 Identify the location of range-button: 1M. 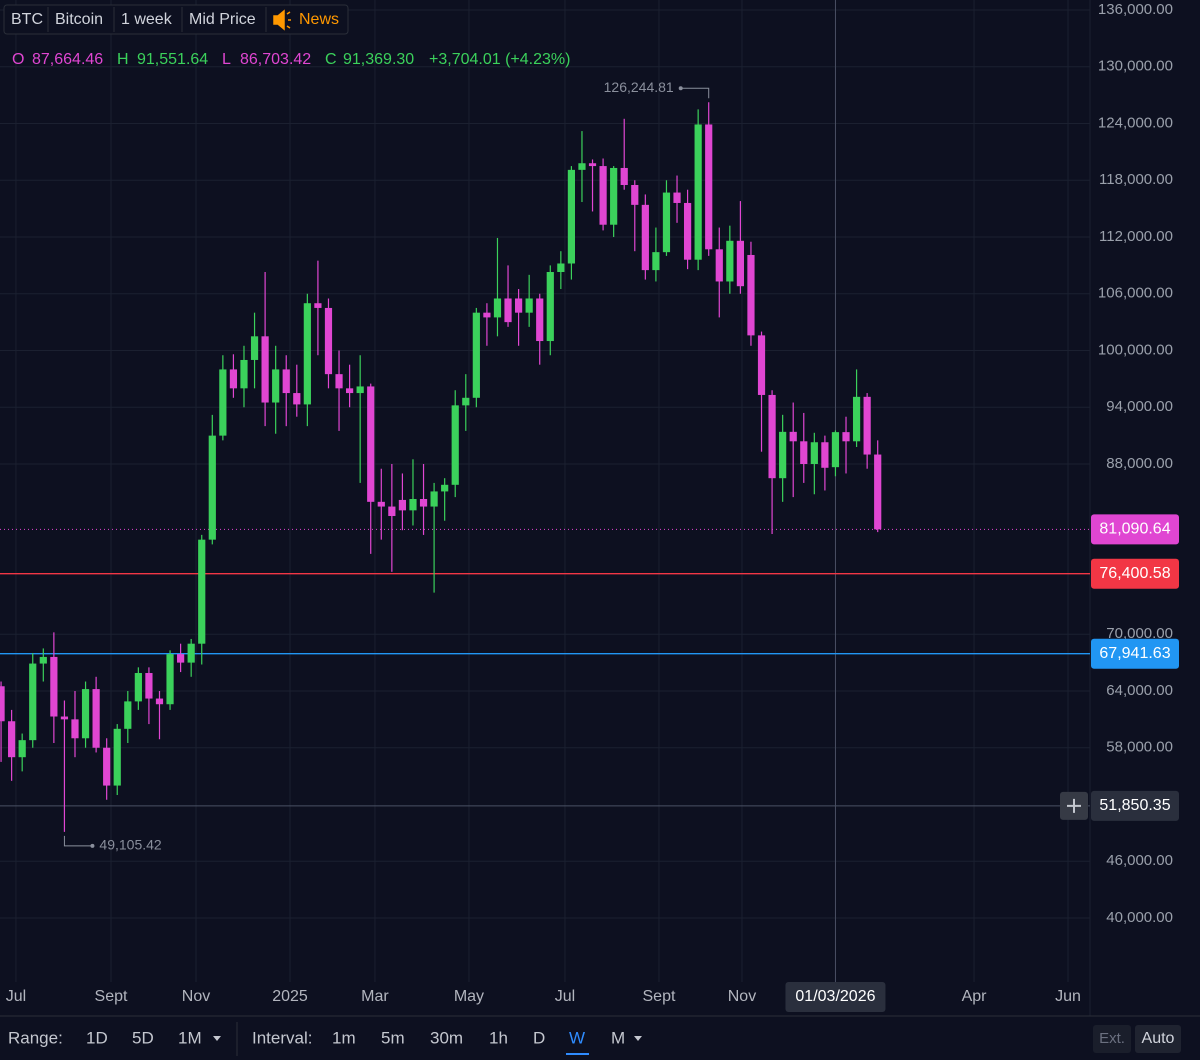
(190, 1037).